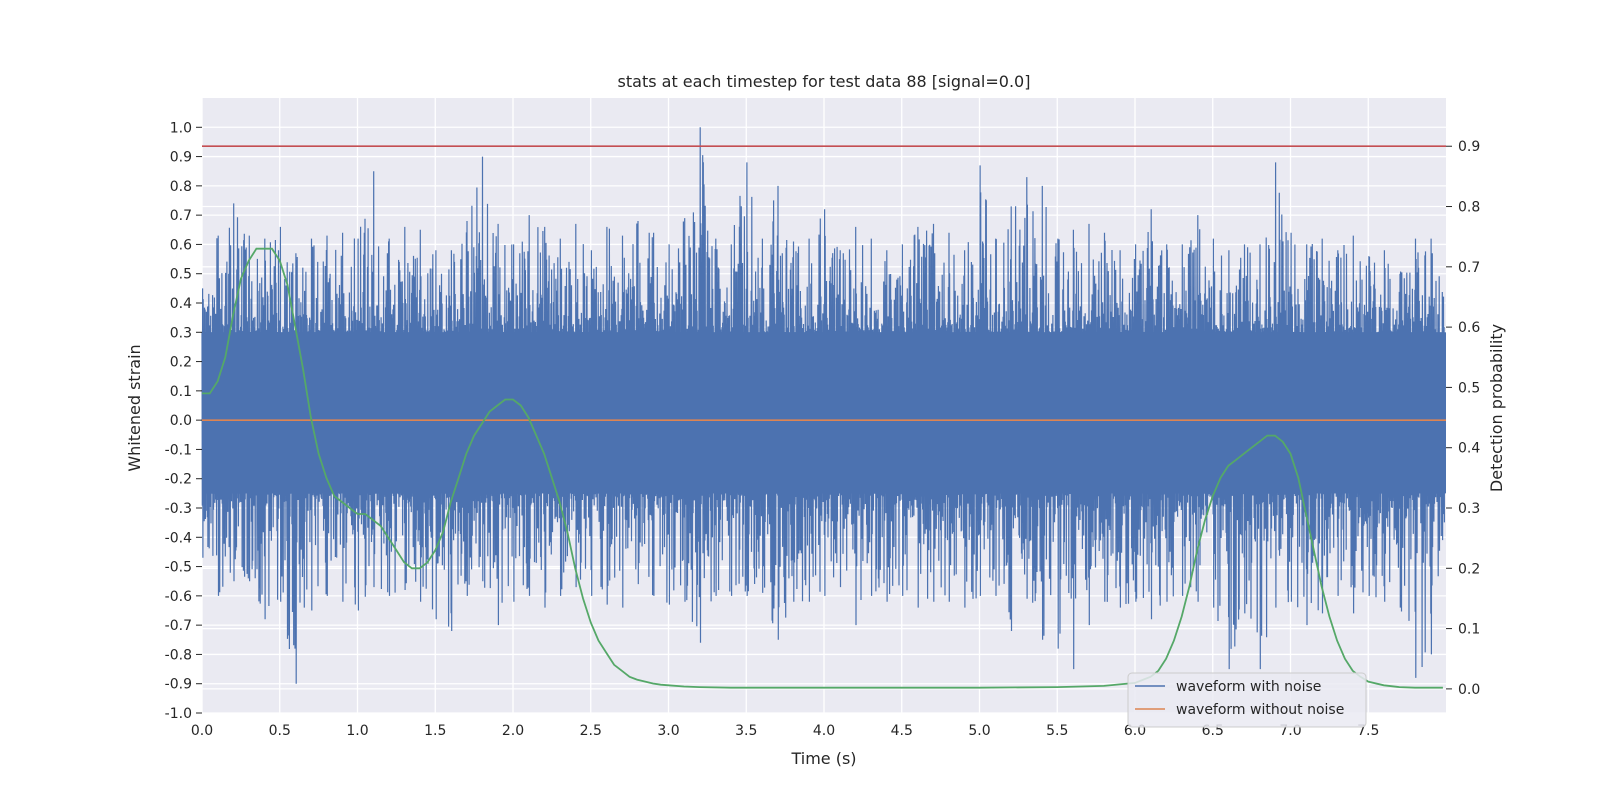  I want to click on y-tick-label: 0.8, so click(181, 187).